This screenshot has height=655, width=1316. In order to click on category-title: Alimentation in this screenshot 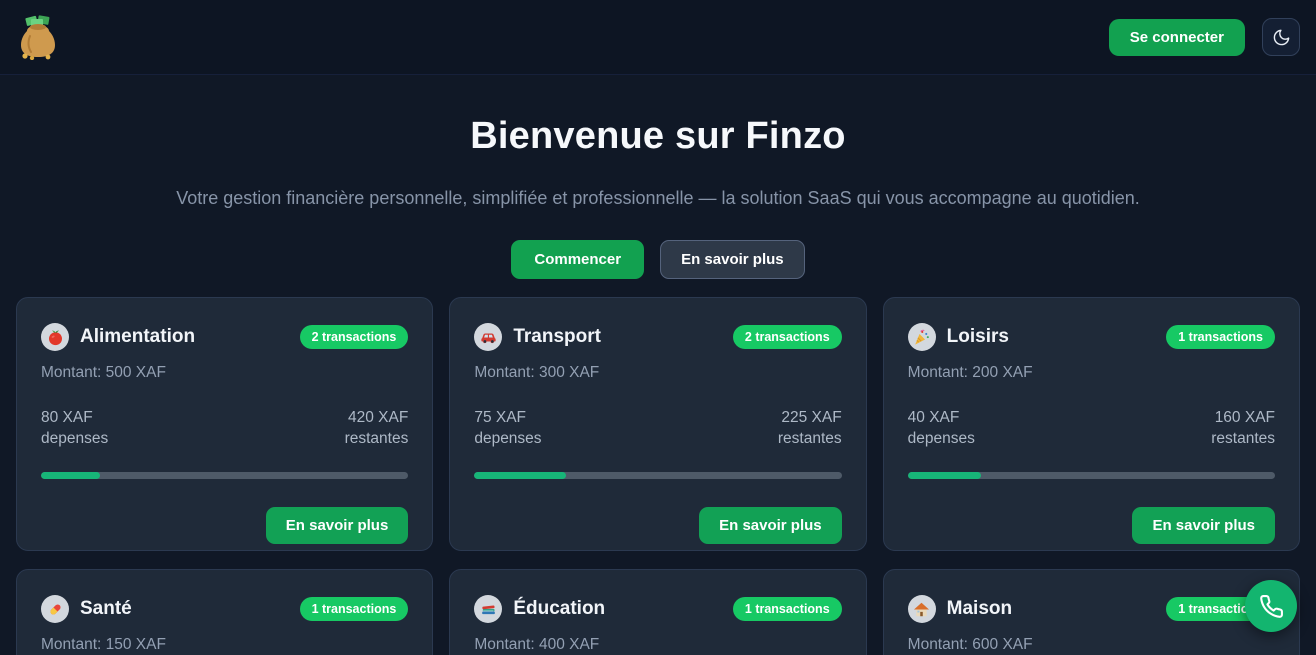, I will do `click(138, 336)`.